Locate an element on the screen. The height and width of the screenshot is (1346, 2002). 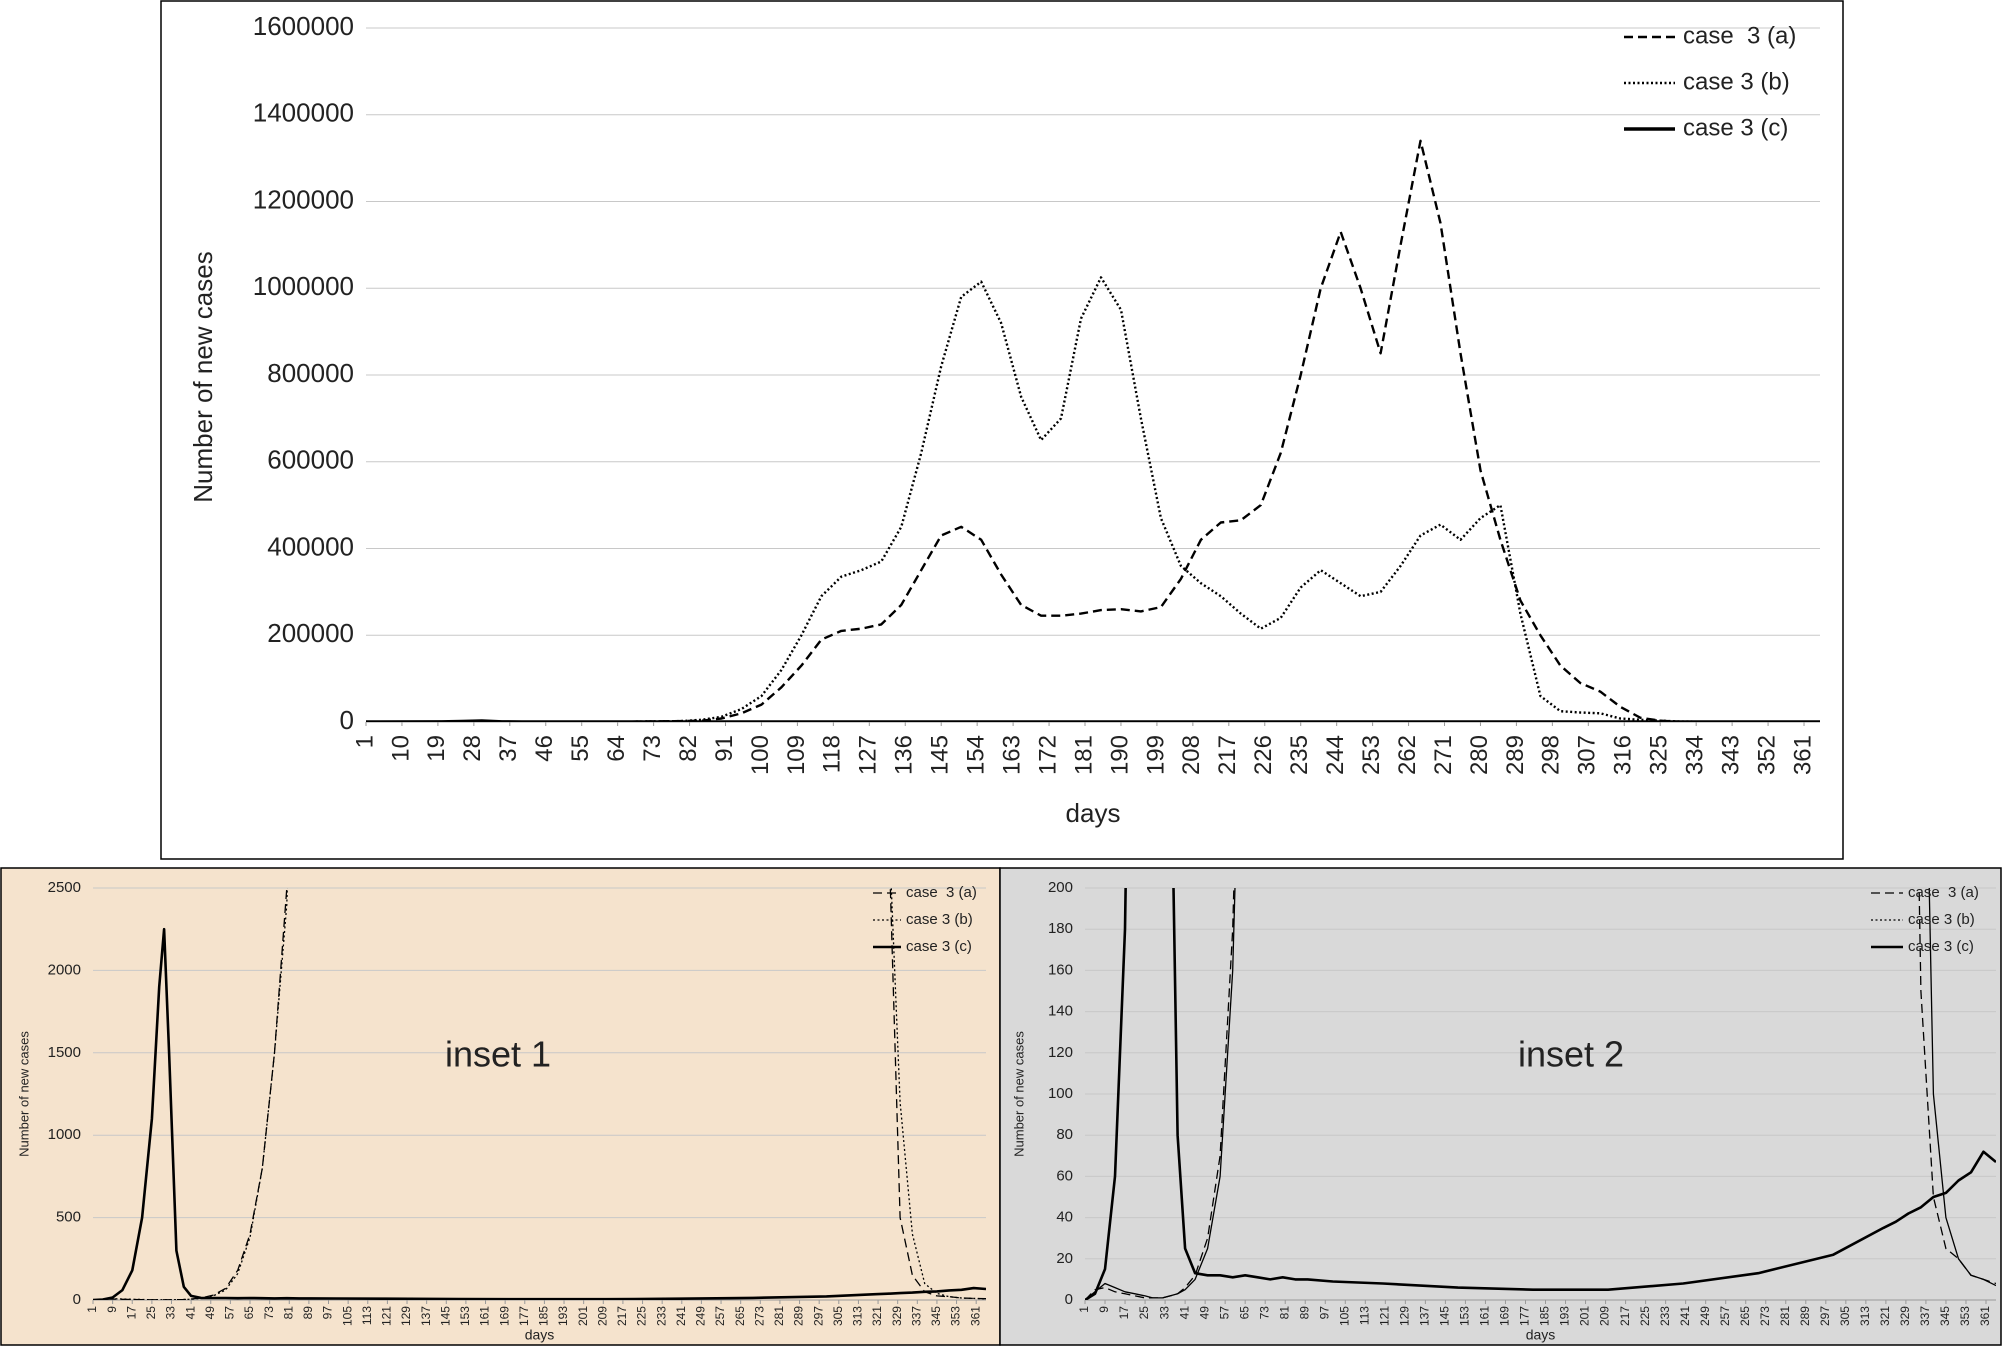
x-tick-label: 17 is located at coordinates (1124, 1313).